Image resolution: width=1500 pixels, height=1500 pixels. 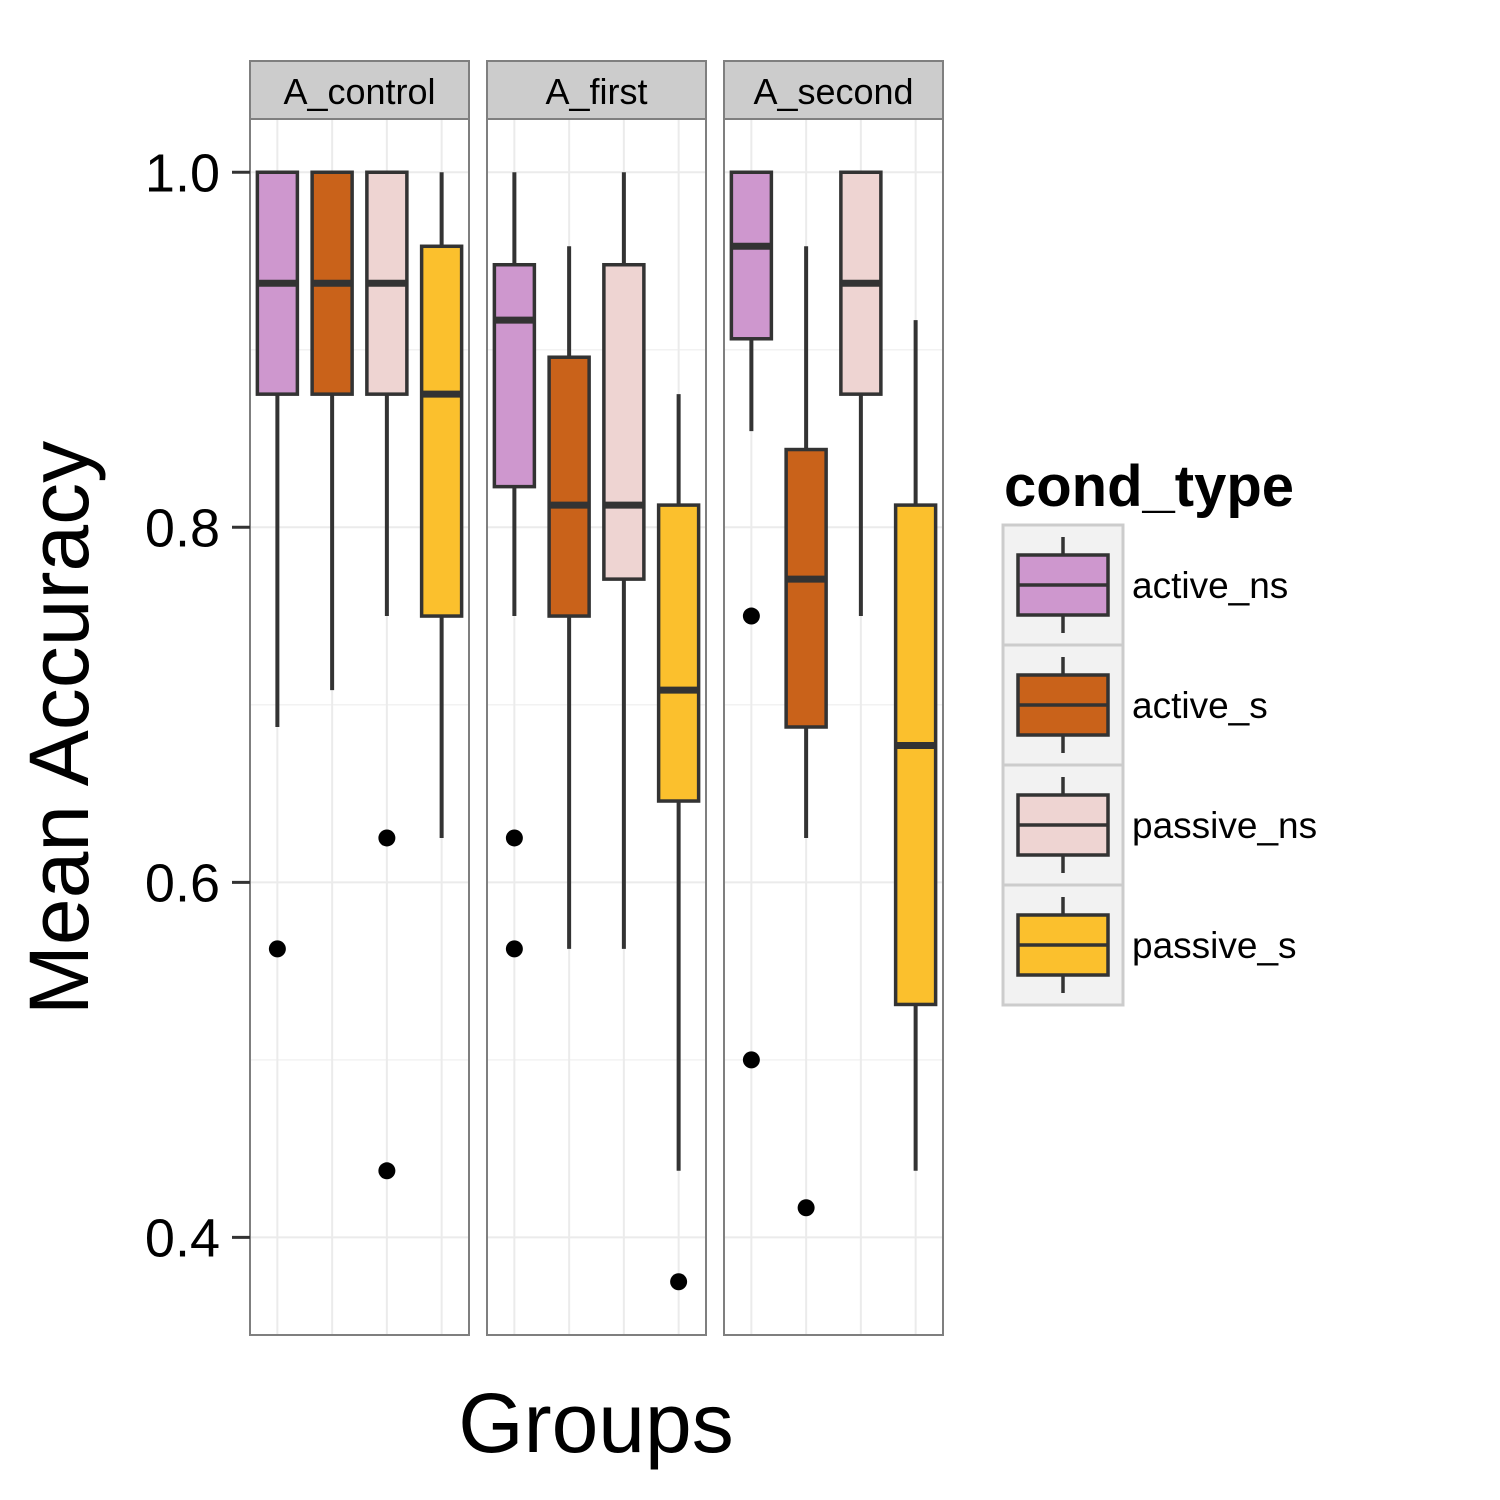 I want to click on y-tick-label: 0.6, so click(x=182, y=883).